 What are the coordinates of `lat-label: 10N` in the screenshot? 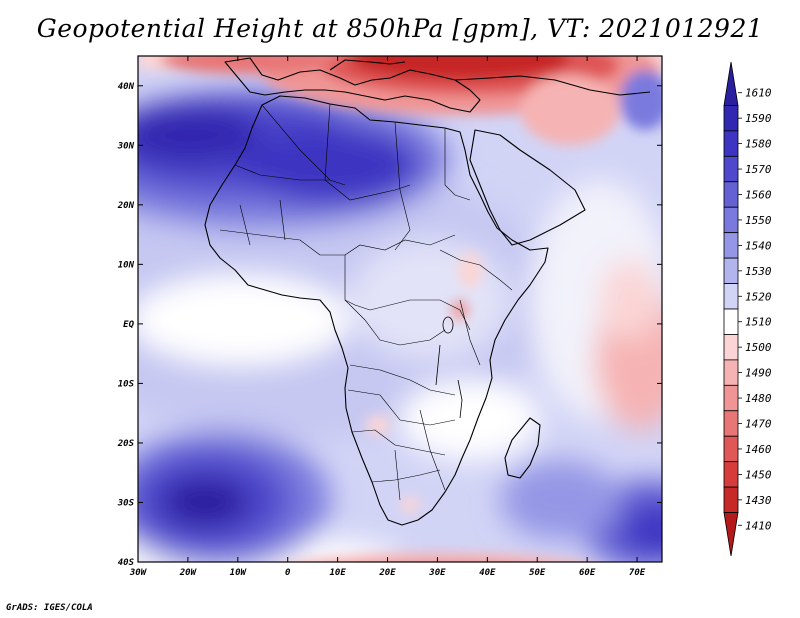 It's located at (126, 265).